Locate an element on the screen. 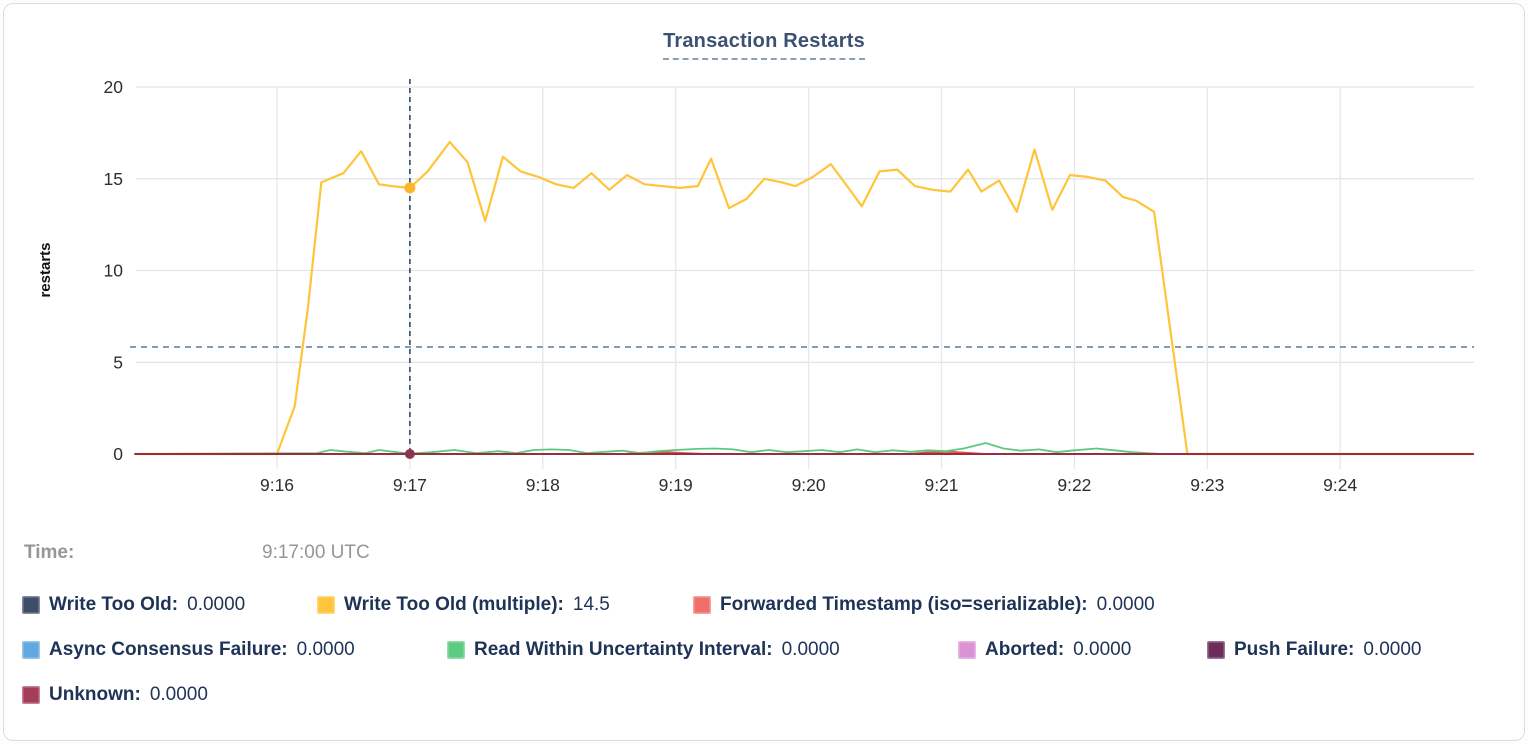 The image size is (1528, 744). tooltip-time-value: 9:17:00 UTC is located at coordinates (316, 552).